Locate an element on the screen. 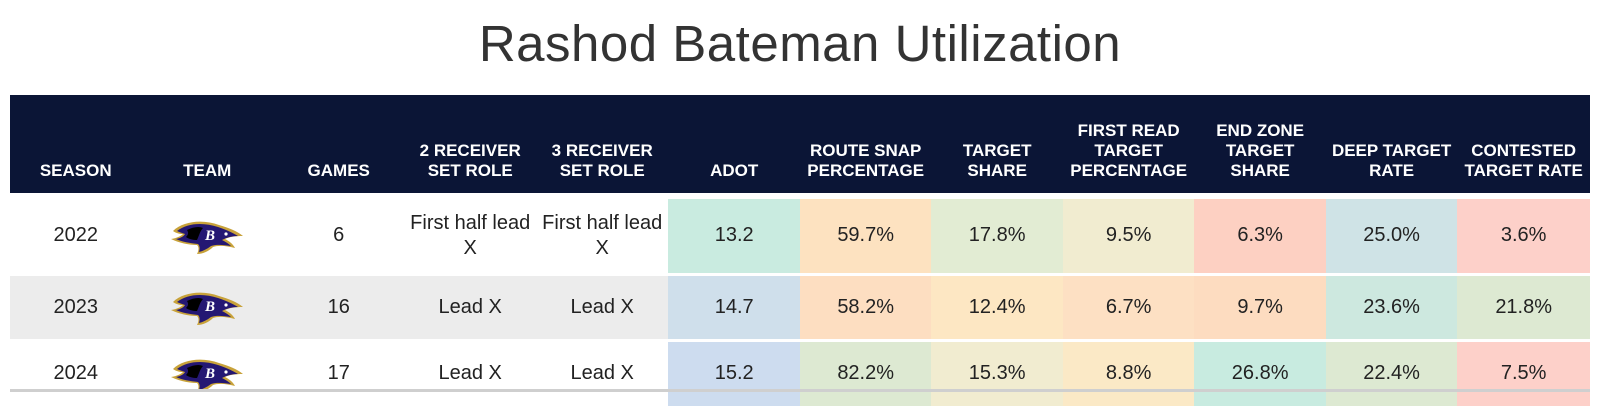  adot-cell: 15.2 is located at coordinates (734, 372).